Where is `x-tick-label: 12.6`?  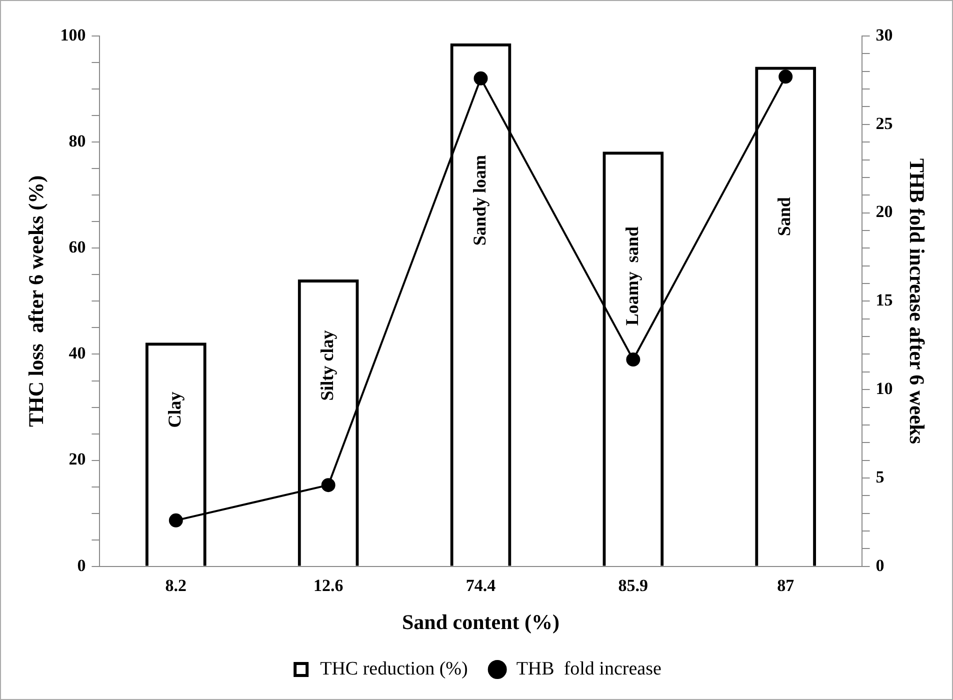 x-tick-label: 12.6 is located at coordinates (328, 585).